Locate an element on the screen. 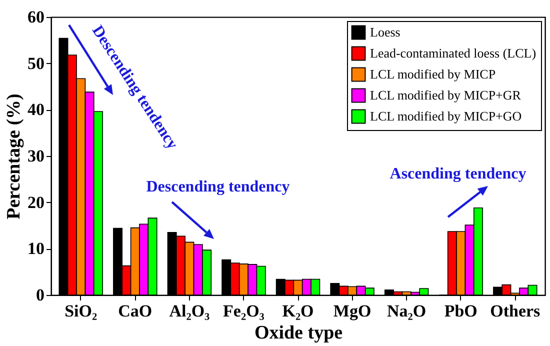 The height and width of the screenshot is (346, 550). x-tick-label: MgO is located at coordinates (352, 311).